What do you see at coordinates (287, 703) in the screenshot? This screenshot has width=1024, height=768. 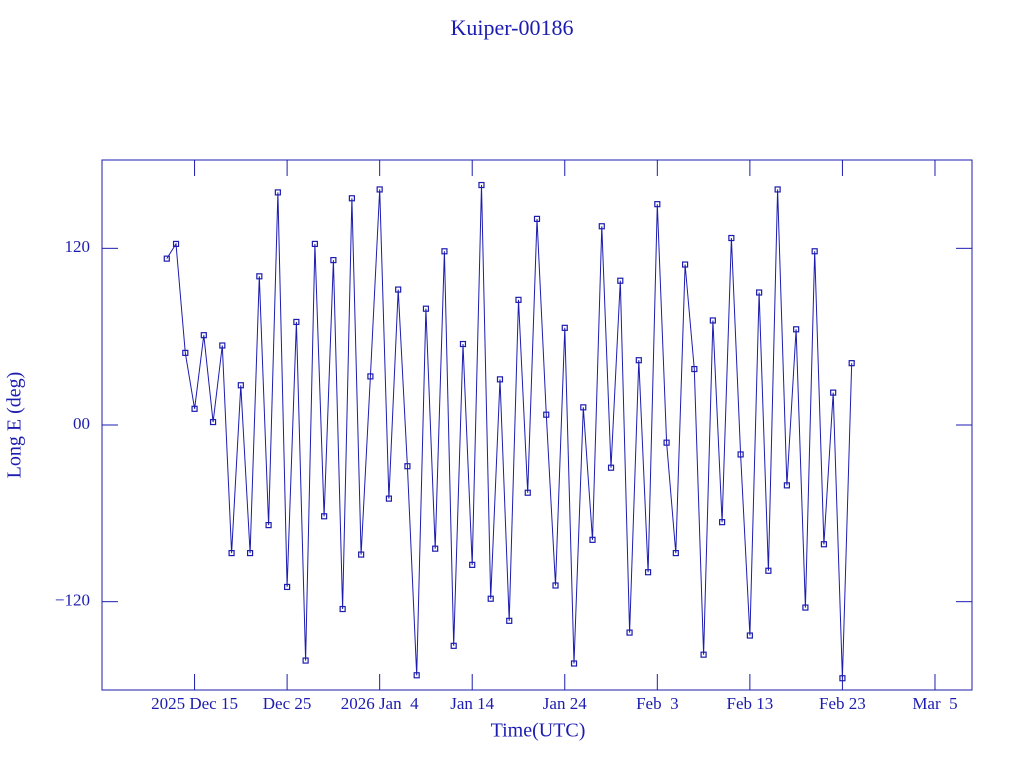 I see `x-tick-label: Dec 25` at bounding box center [287, 703].